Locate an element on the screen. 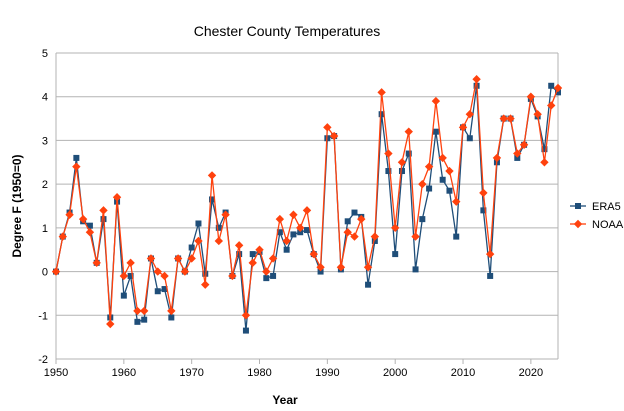 The height and width of the screenshot is (411, 624). x-tick-label: 2010 is located at coordinates (463, 373).